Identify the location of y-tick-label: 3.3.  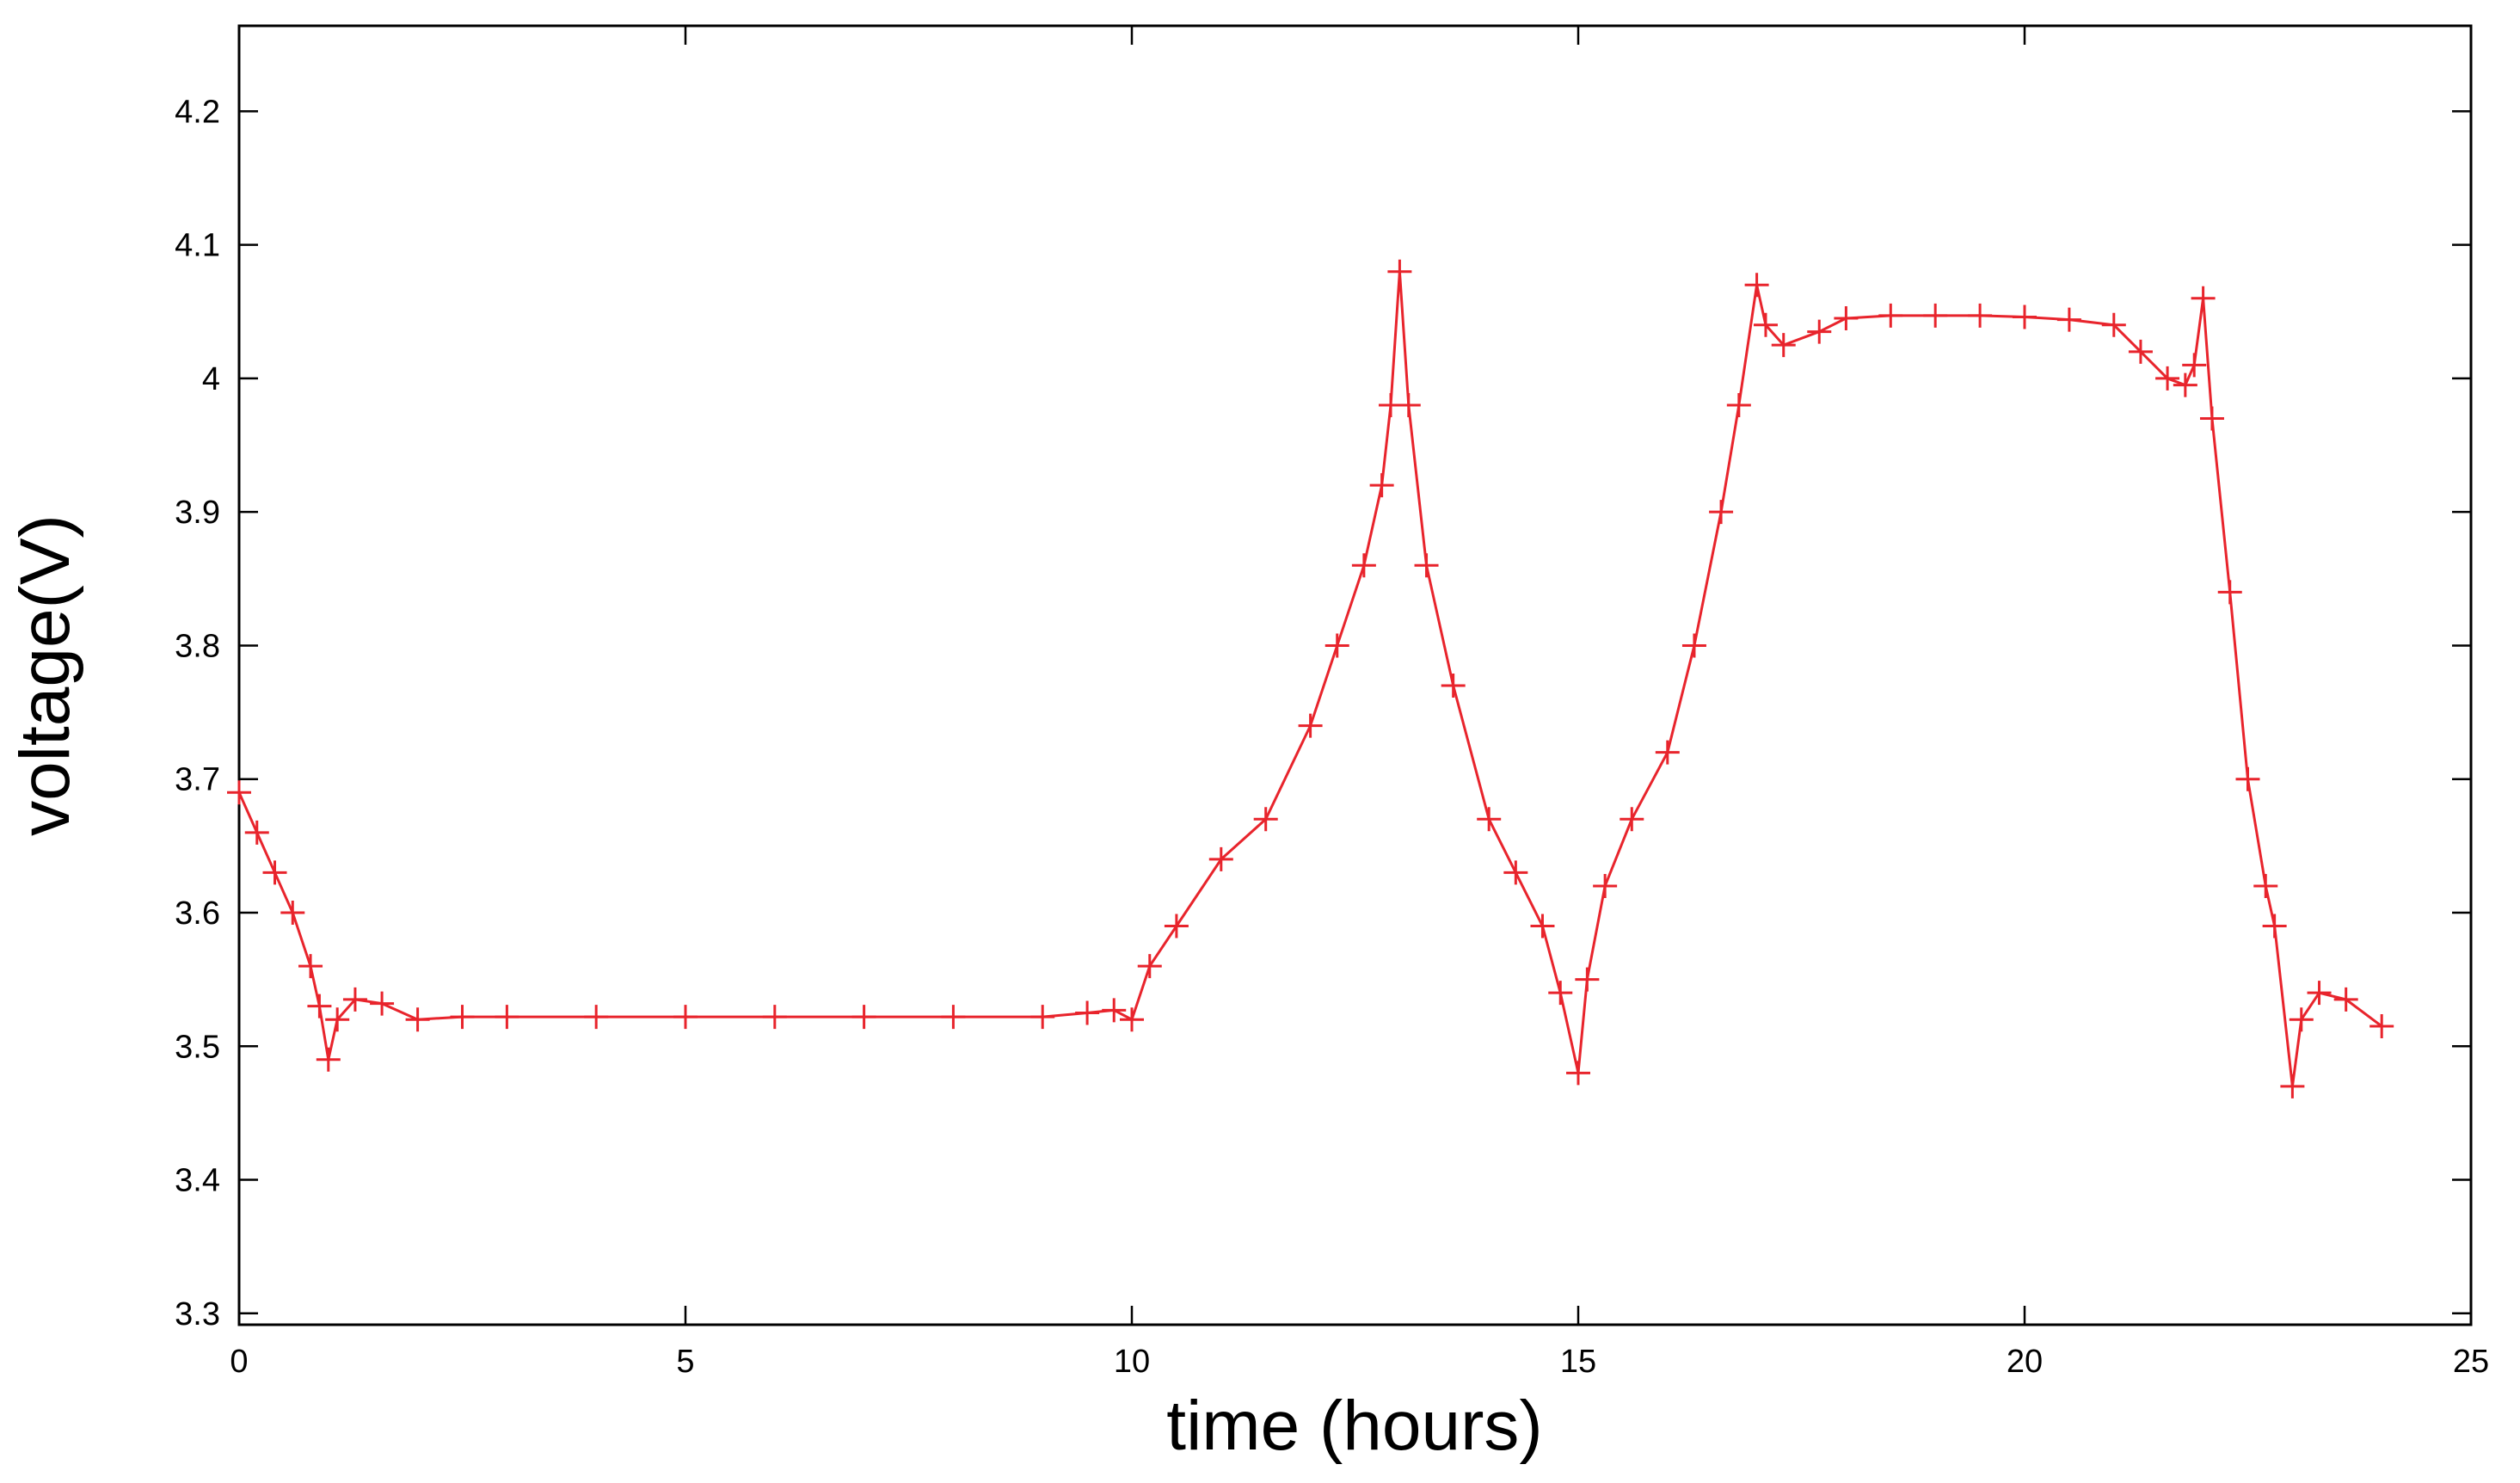
(198, 1314).